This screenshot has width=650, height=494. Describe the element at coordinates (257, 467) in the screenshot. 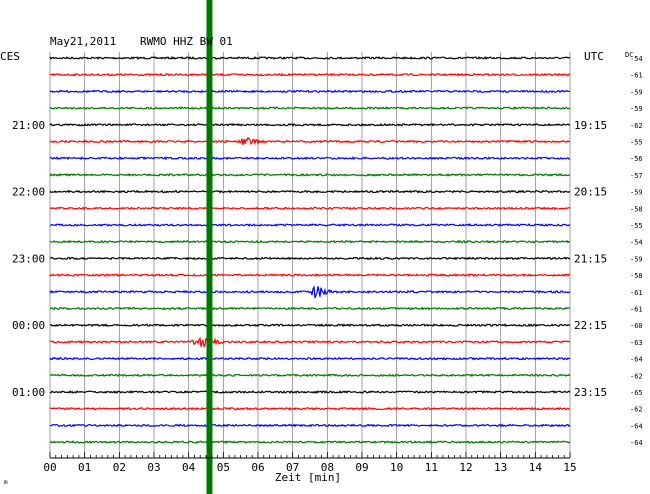

I see `x-tick-label: 06` at that location.